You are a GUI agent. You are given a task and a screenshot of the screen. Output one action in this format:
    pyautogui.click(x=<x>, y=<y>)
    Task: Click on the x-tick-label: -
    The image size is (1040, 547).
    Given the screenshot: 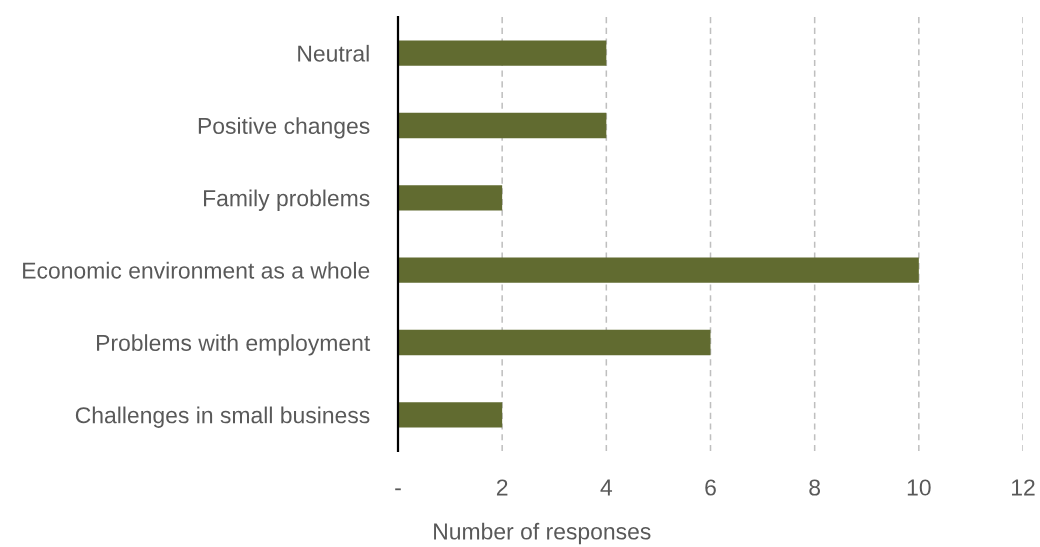 What is the action you would take?
    pyautogui.click(x=398, y=489)
    